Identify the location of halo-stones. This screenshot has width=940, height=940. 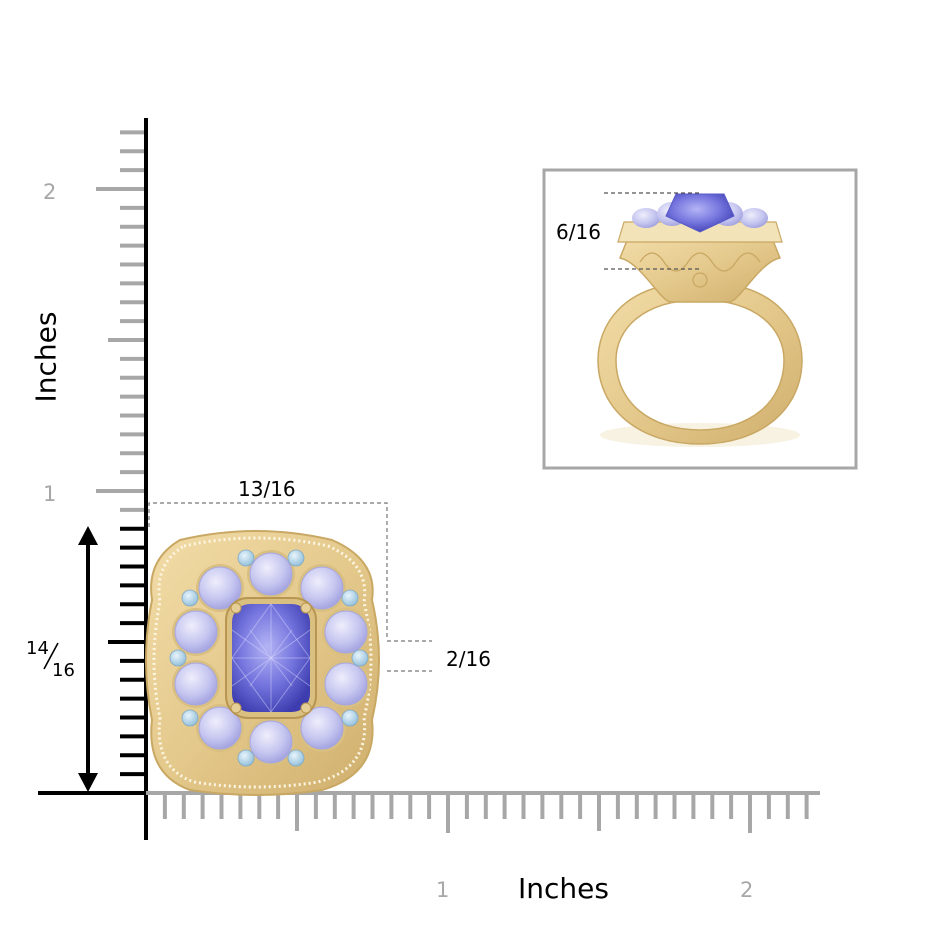
(271, 658).